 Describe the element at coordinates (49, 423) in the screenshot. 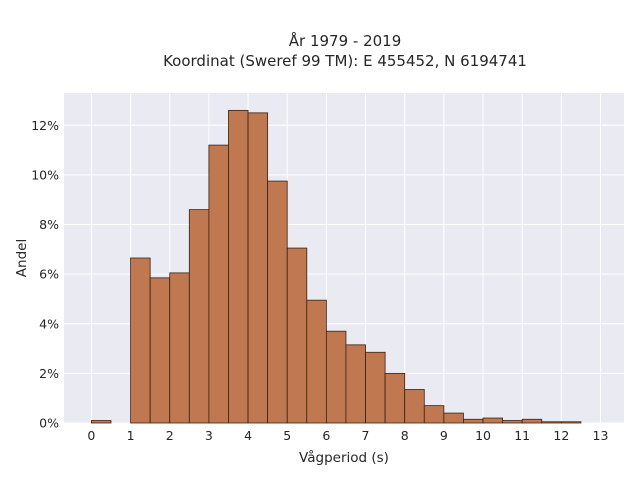

I see `y-tick-label: 0%` at that location.